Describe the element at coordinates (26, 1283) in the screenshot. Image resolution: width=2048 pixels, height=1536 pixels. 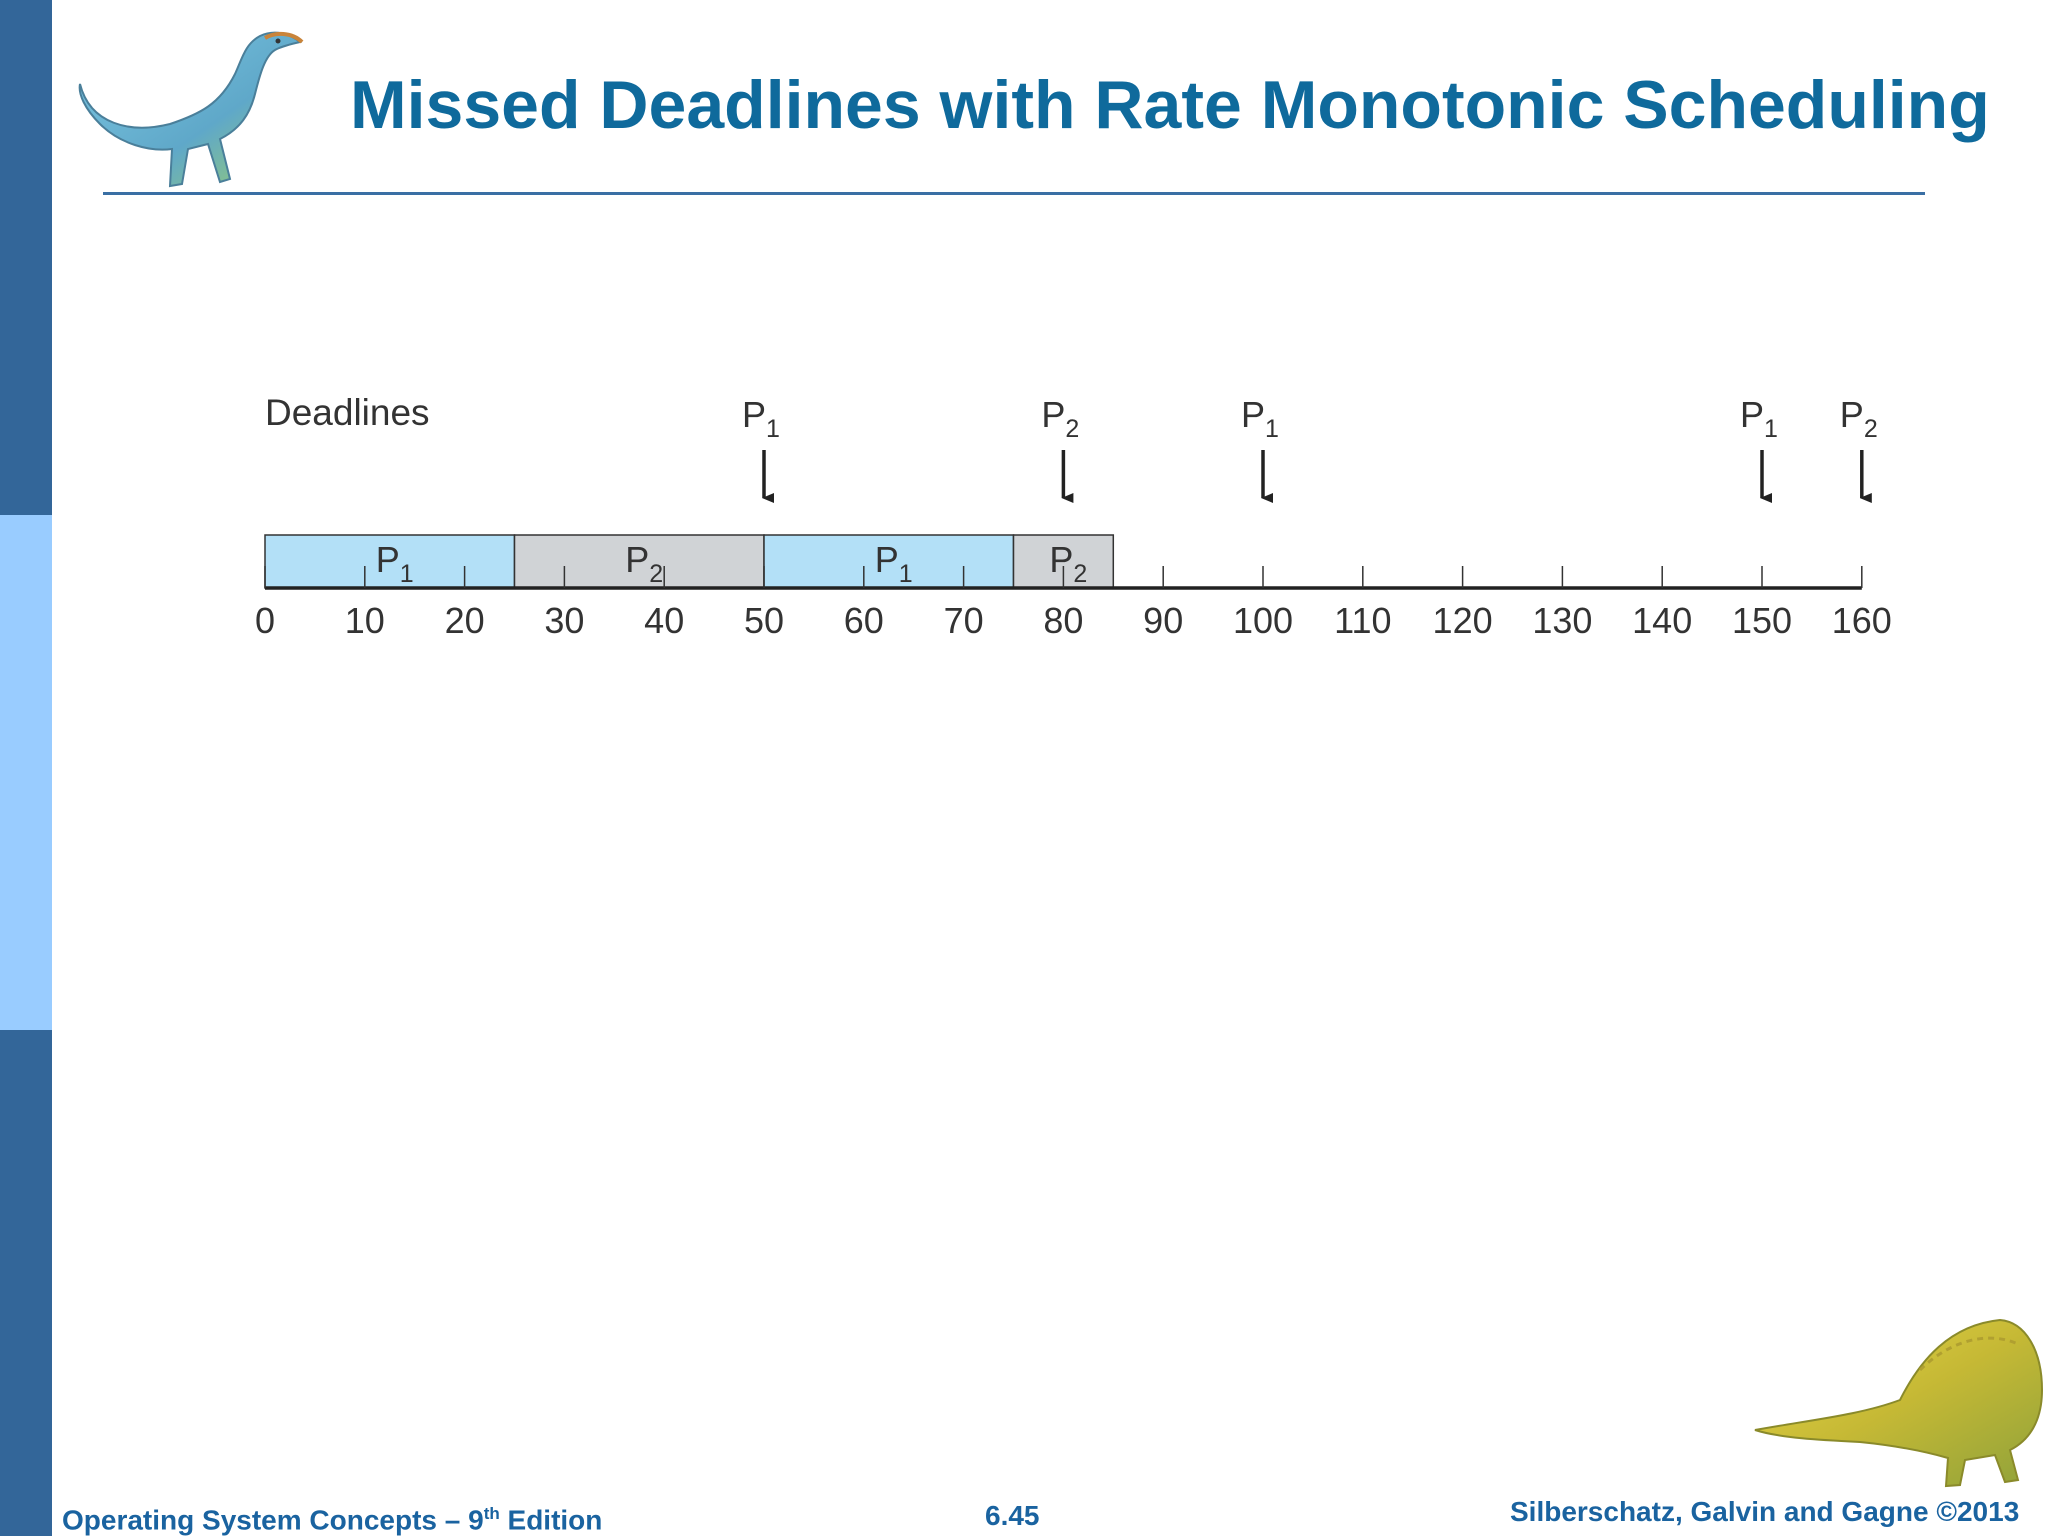
I see `sidebar-bottom-band` at that location.